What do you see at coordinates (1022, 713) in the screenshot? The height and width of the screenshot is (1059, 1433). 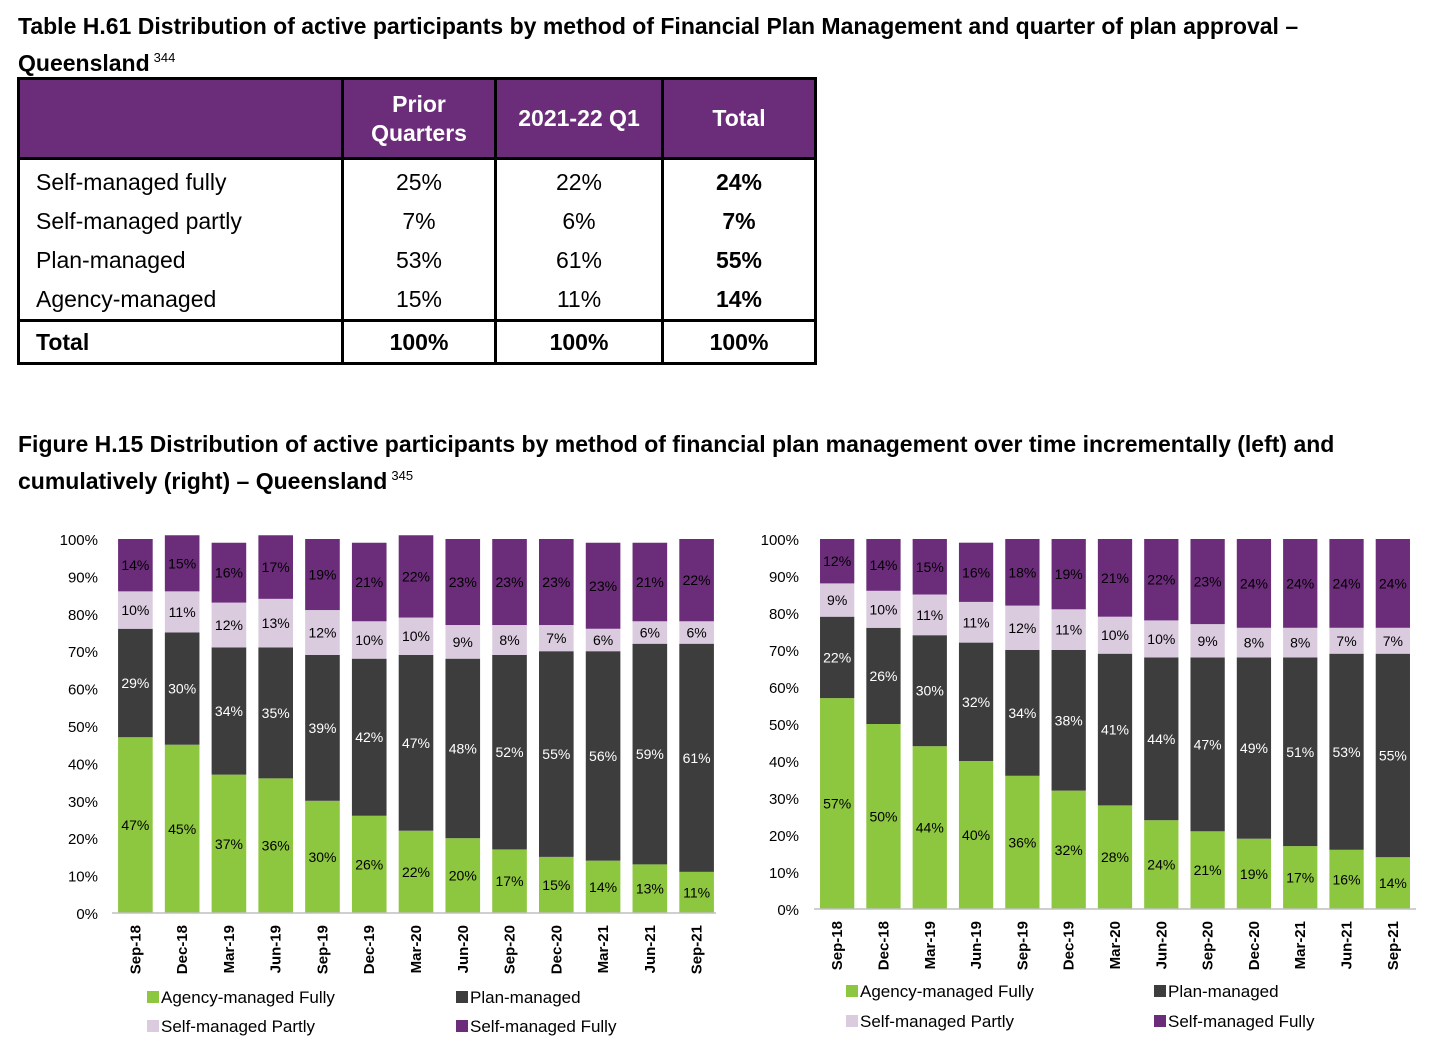 I see `data-label: 34%` at bounding box center [1022, 713].